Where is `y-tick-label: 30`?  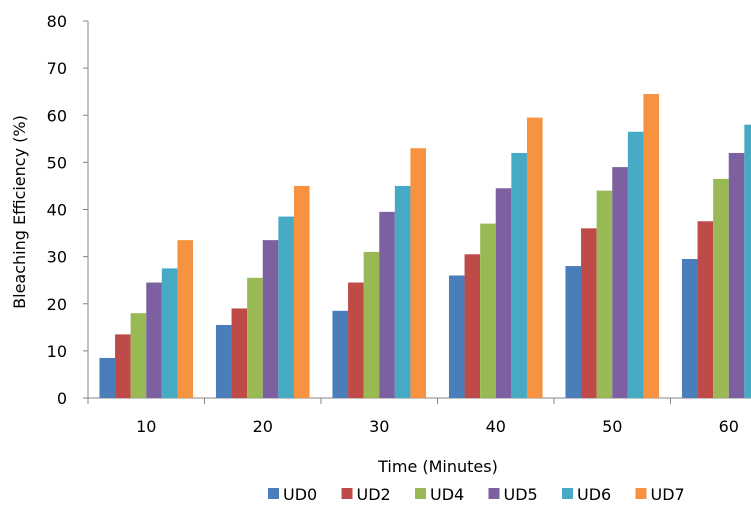 y-tick-label: 30 is located at coordinates (57, 257).